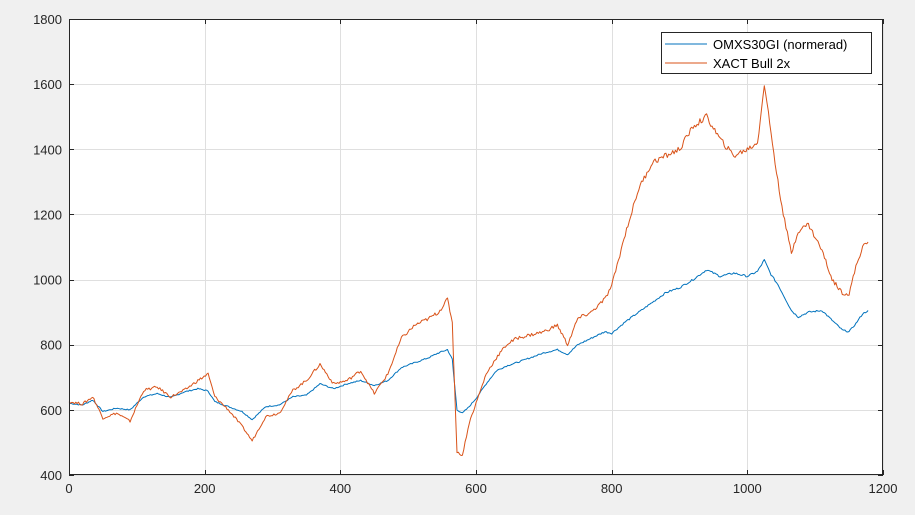 Image resolution: width=915 pixels, height=515 pixels. Describe the element at coordinates (47, 19) in the screenshot. I see `y-tick-label: 1800` at that location.